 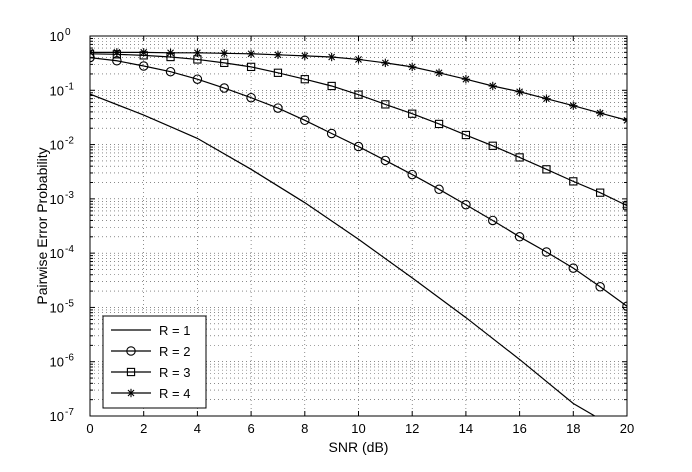 I want to click on legend-item: R = 2, so click(x=150, y=351).